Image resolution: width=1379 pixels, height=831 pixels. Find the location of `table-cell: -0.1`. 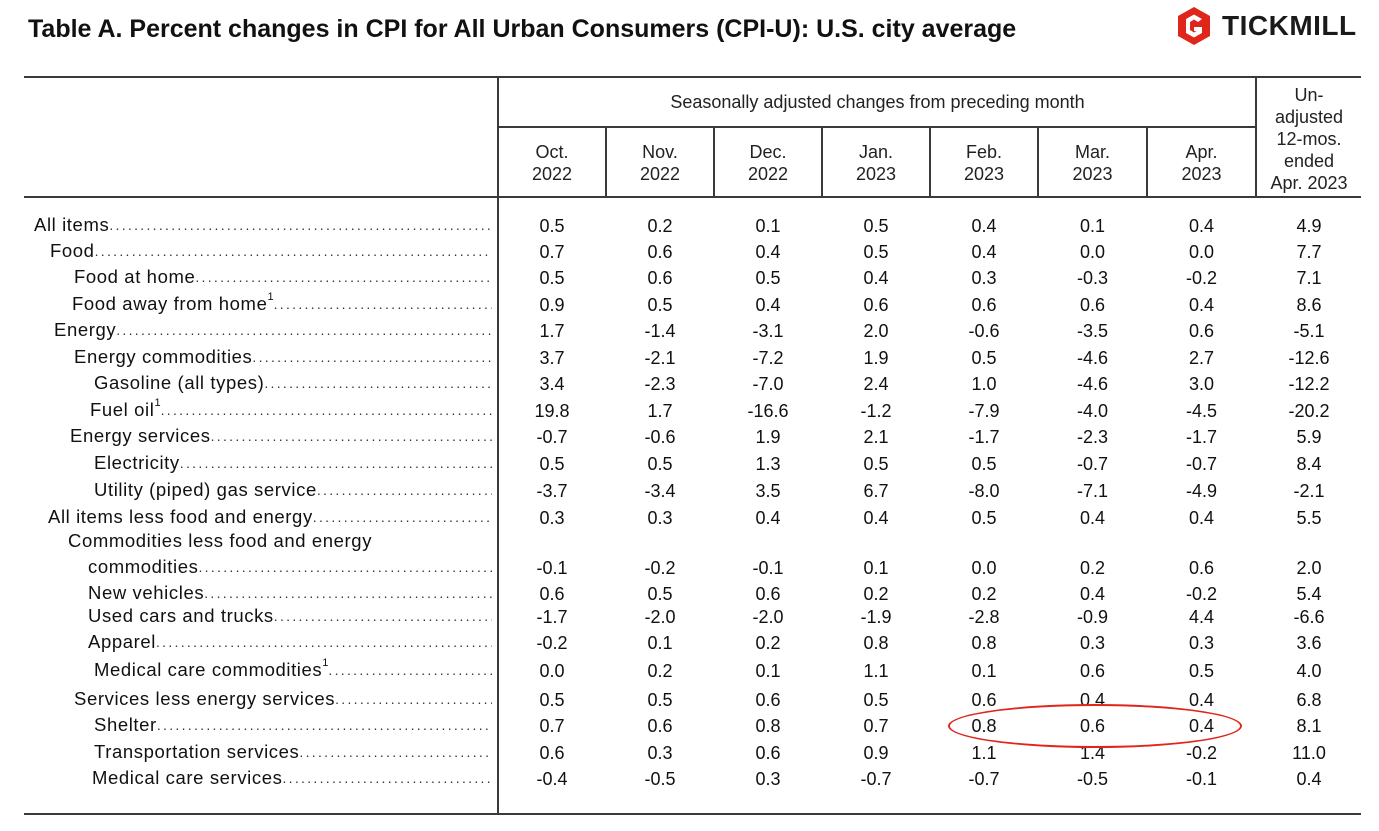

table-cell: -0.1 is located at coordinates (768, 568).